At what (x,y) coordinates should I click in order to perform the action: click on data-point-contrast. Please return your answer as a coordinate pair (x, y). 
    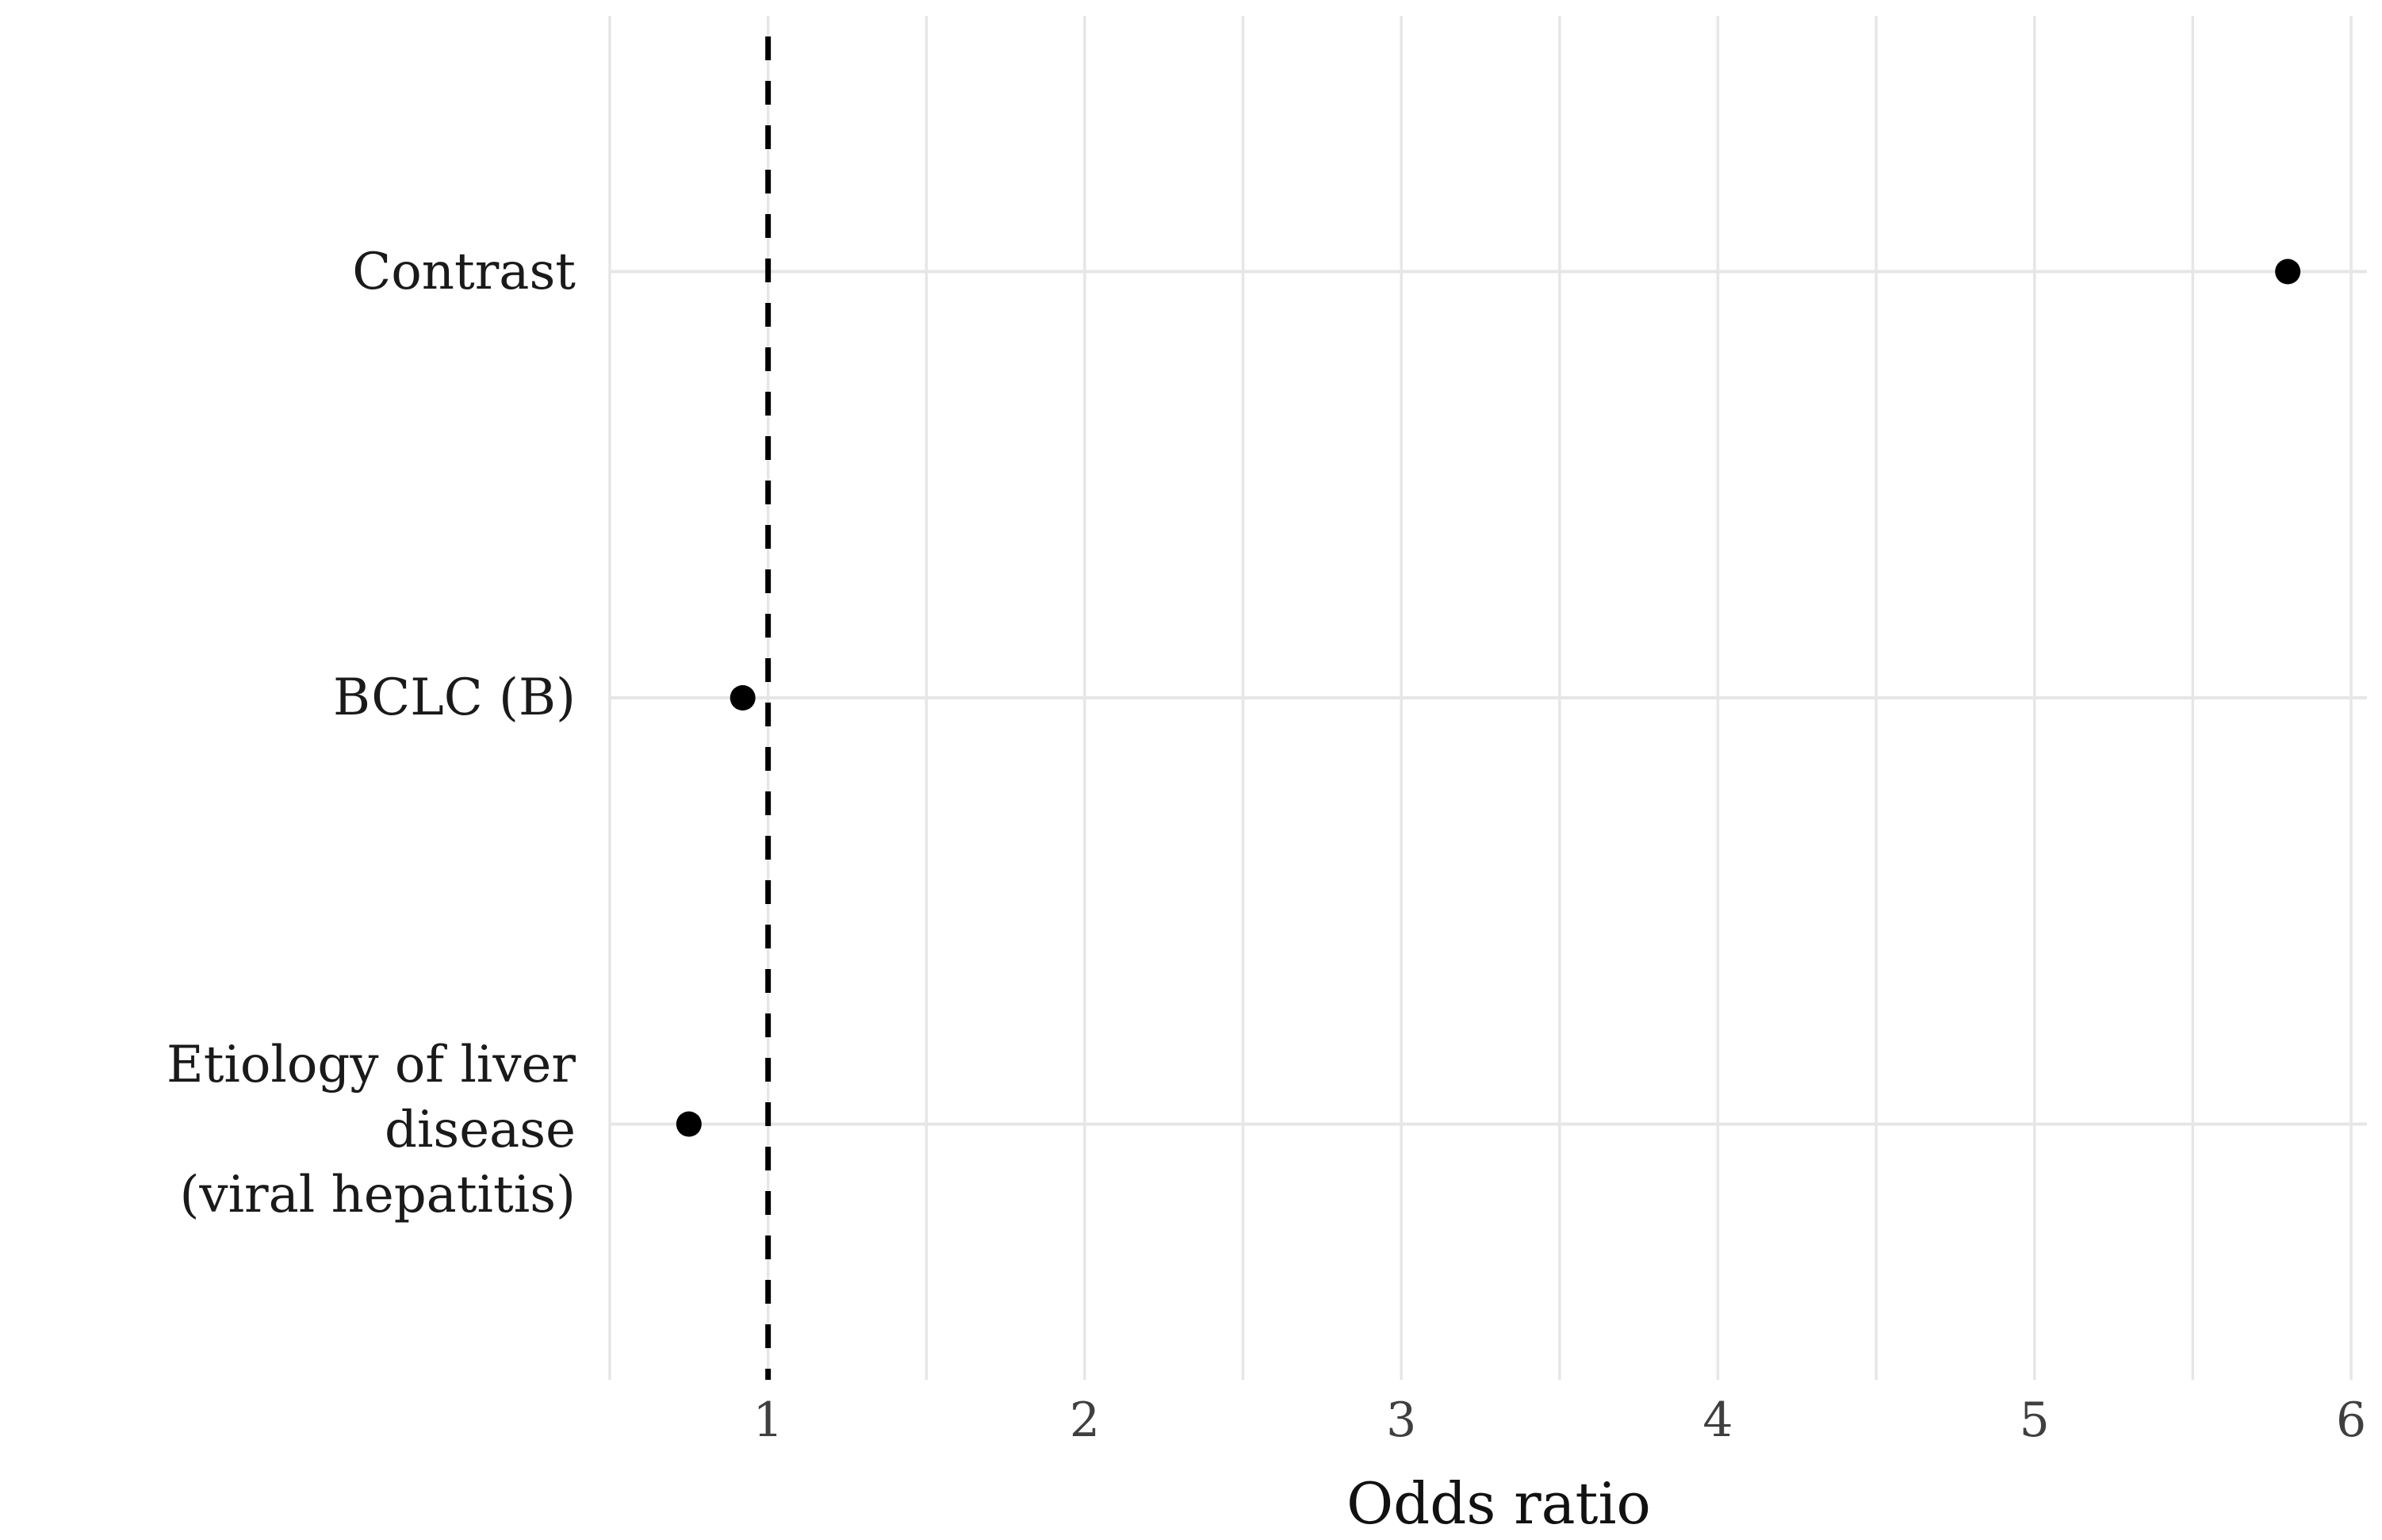
    Looking at the image, I should click on (2288, 272).